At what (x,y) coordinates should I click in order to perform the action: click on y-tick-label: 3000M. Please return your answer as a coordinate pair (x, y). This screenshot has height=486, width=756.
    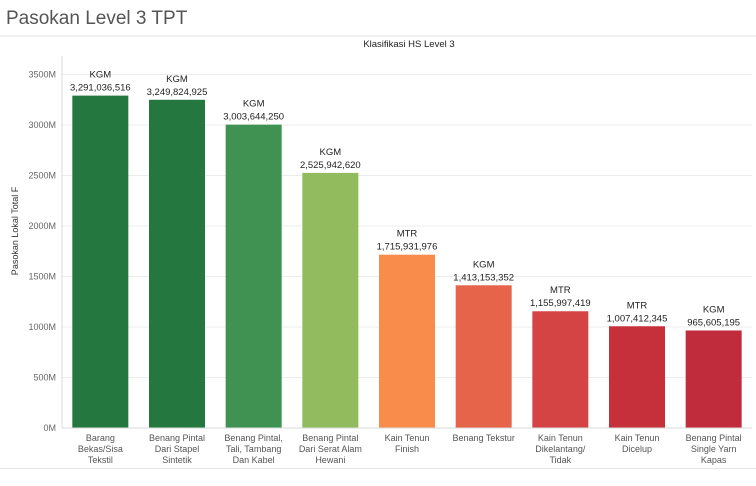
    Looking at the image, I should click on (42, 125).